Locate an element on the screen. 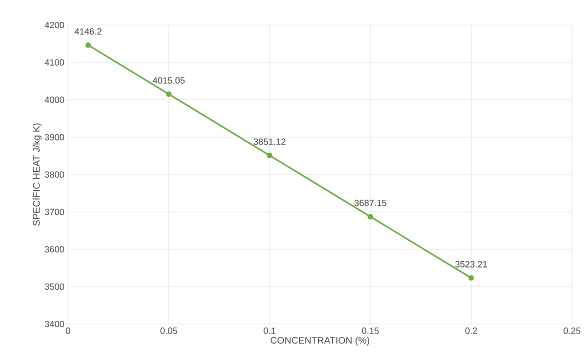  data-label: 3523.21 is located at coordinates (471, 264).